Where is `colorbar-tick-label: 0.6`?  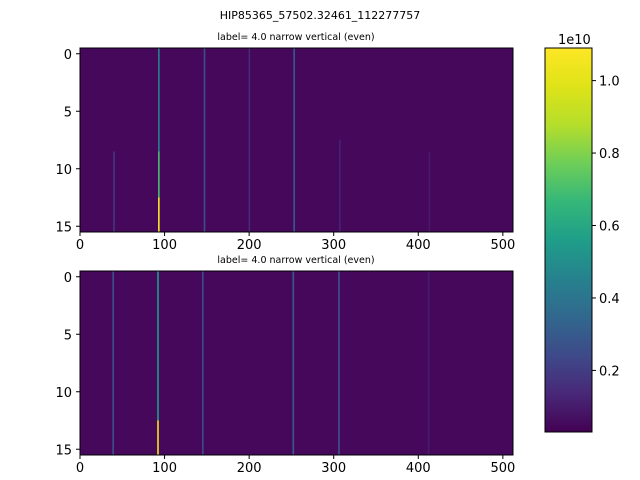
colorbar-tick-label: 0.6 is located at coordinates (609, 227).